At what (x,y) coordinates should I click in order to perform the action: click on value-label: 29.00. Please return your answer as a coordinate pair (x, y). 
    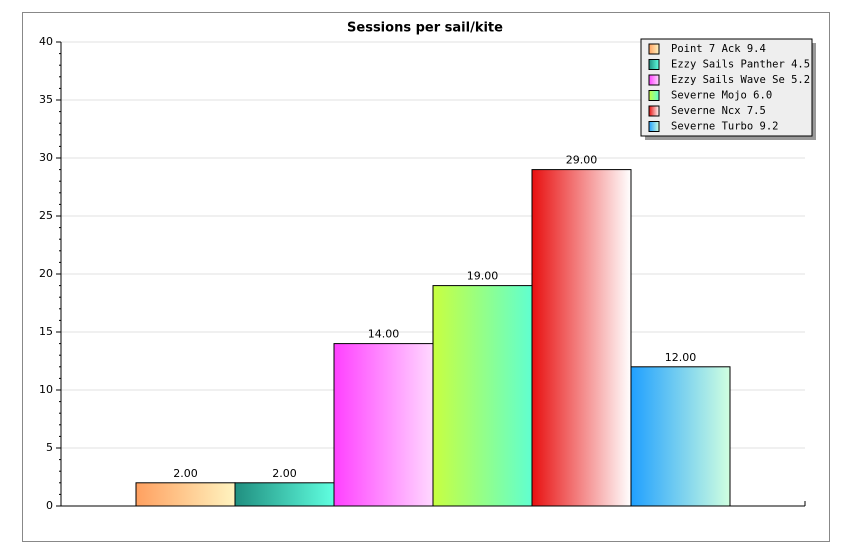
    Looking at the image, I should click on (582, 160).